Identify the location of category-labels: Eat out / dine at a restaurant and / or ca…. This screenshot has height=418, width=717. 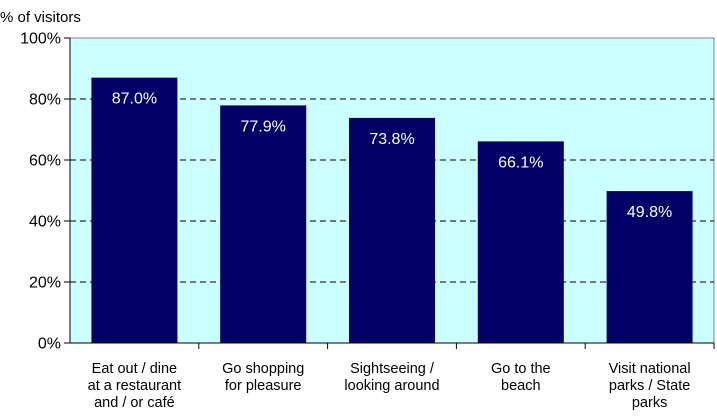
(389, 386).